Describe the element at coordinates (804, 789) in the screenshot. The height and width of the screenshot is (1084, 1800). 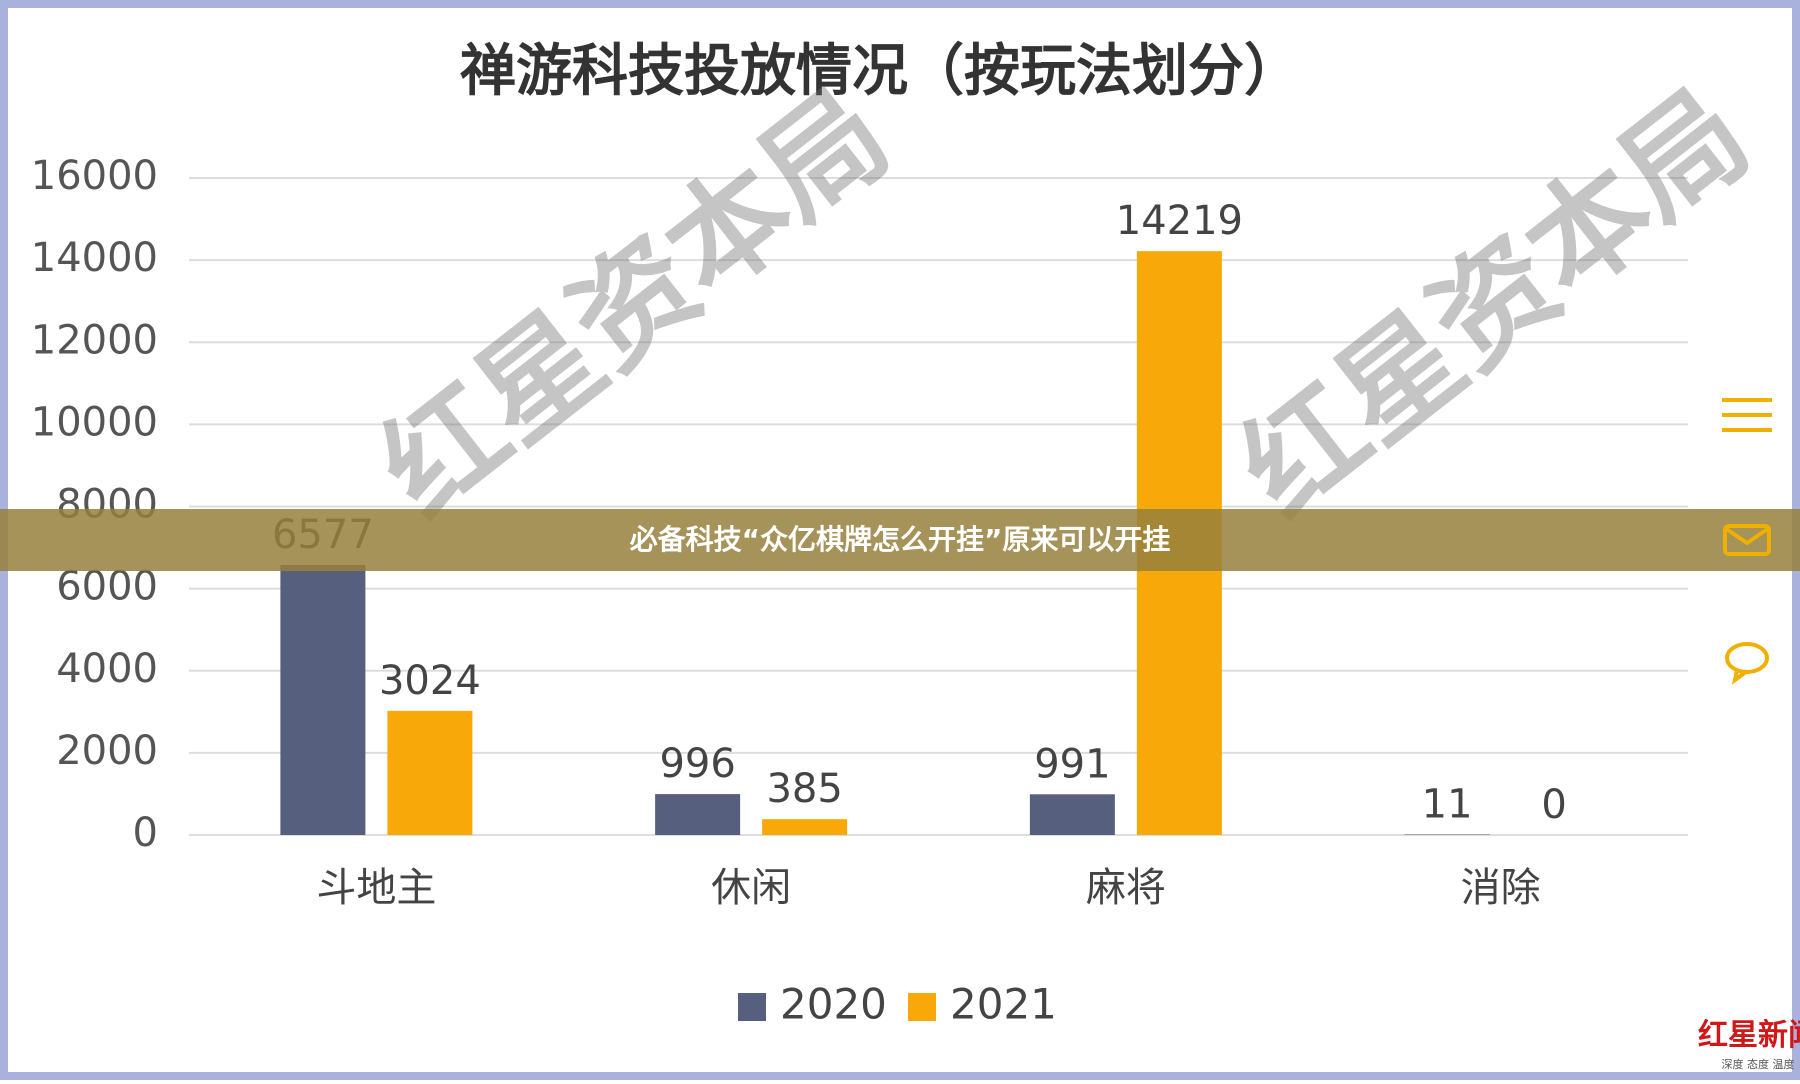
I see `value-label: 385` at that location.